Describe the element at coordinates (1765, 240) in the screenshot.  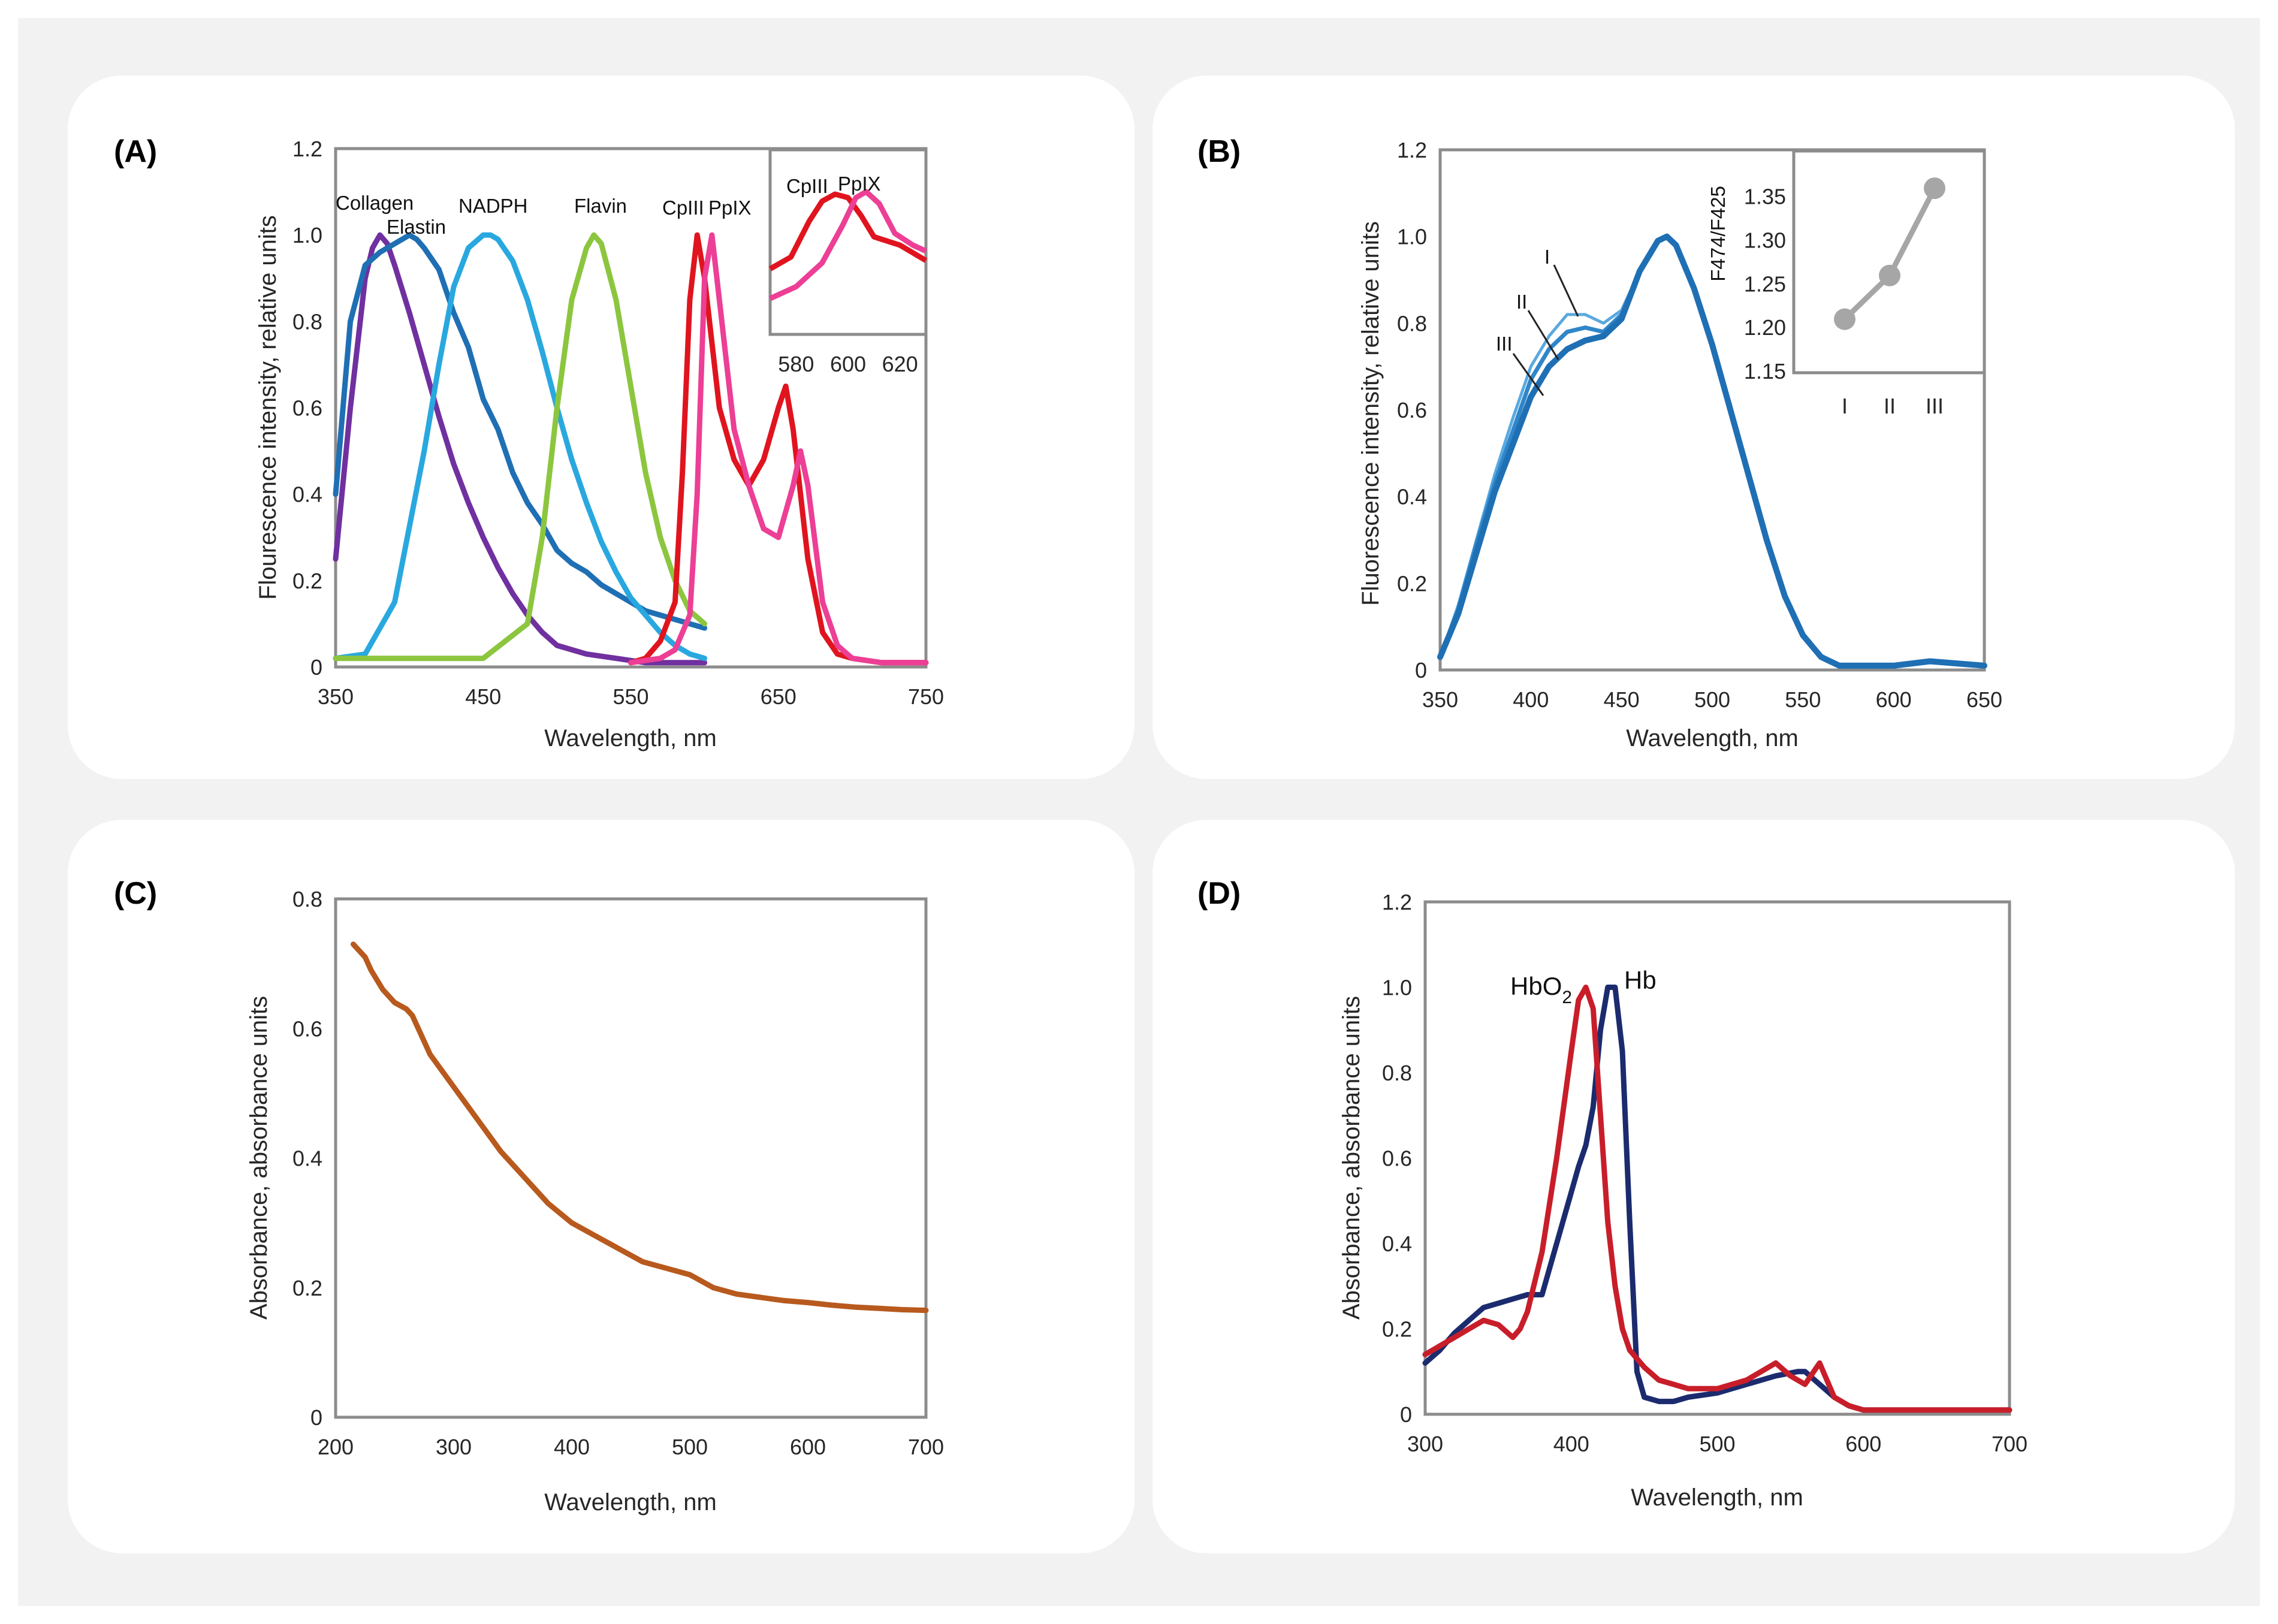
I see `inset-b-ytick: 1.30` at that location.